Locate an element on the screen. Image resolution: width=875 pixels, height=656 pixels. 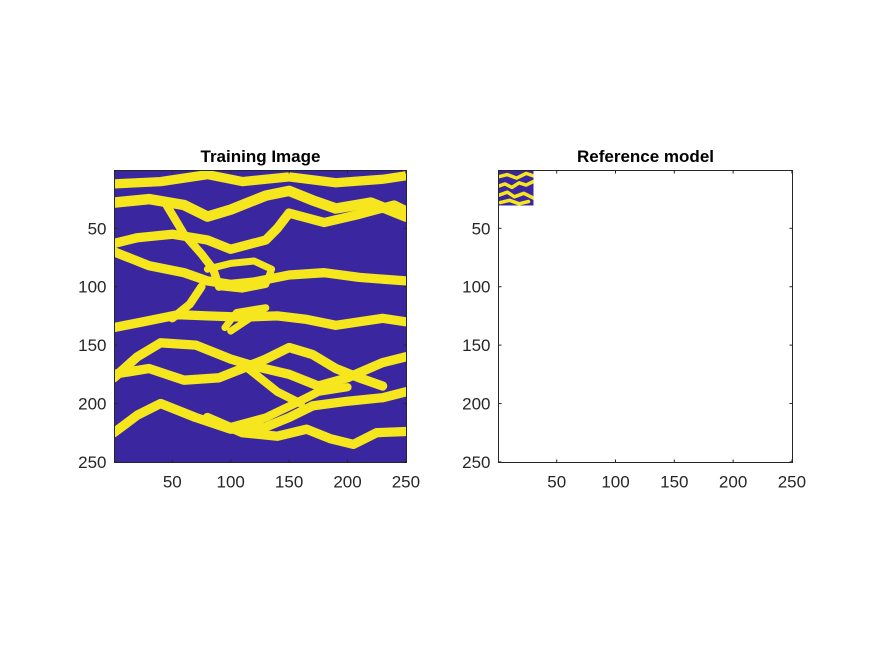
reference-model-y-tick-label: 200 is located at coordinates (476, 404).